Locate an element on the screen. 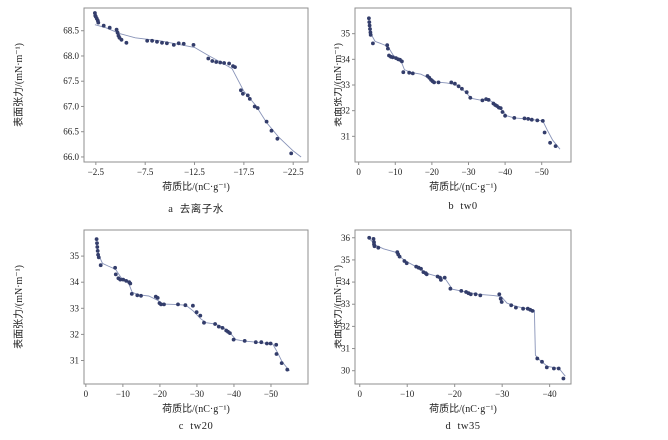 The image size is (668, 440). y-tick-label: 68.5 is located at coordinates (71, 31).